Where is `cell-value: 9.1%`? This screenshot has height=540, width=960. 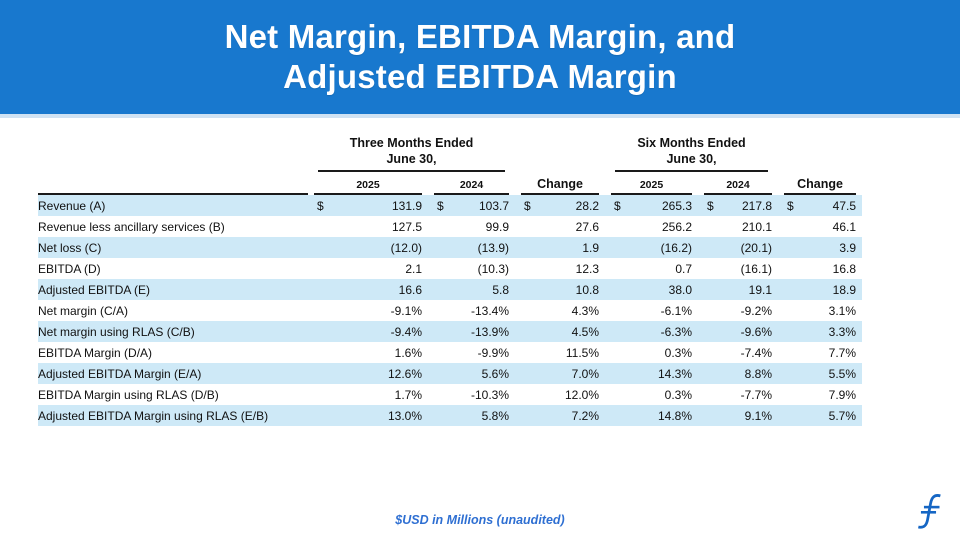
cell-value: 9.1% is located at coordinates (758, 415).